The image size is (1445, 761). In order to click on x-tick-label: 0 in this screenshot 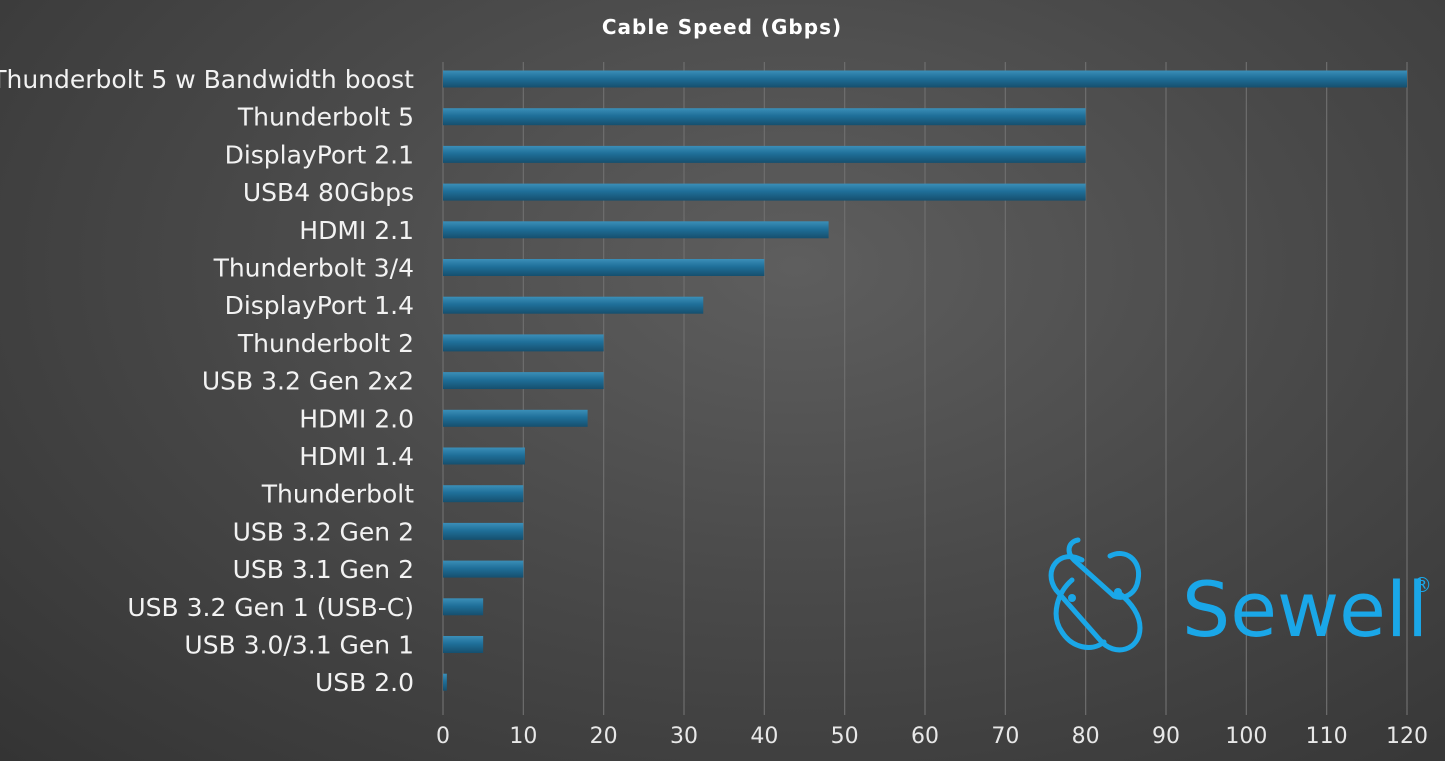, I will do `click(443, 736)`.